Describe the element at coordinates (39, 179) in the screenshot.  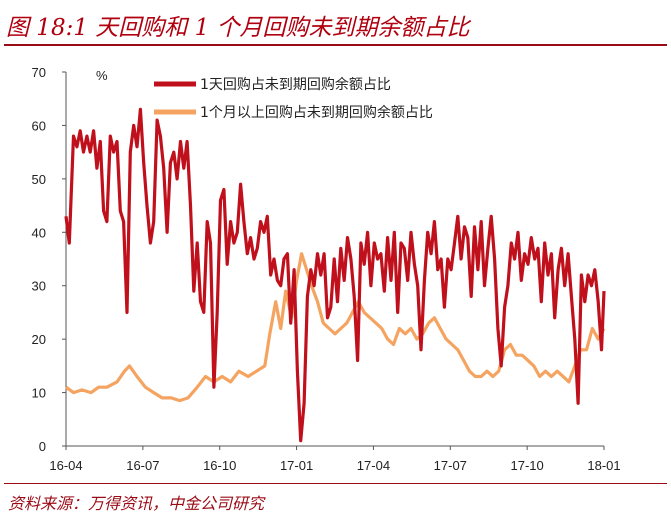
I see `y-tick-label: 50` at that location.